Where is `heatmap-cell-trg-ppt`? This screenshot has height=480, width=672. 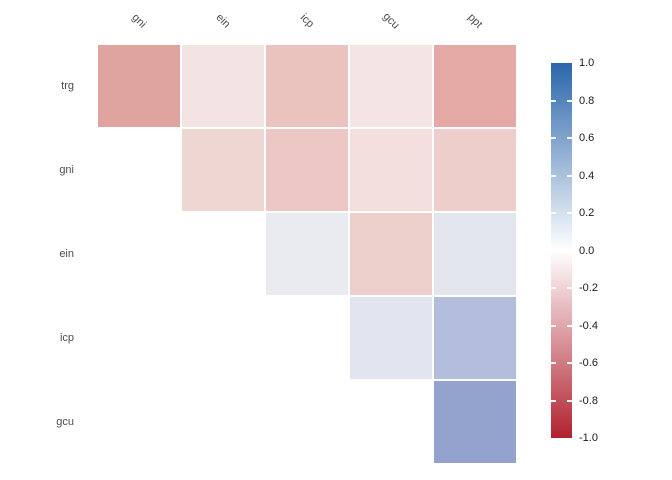 heatmap-cell-trg-ppt is located at coordinates (475, 86).